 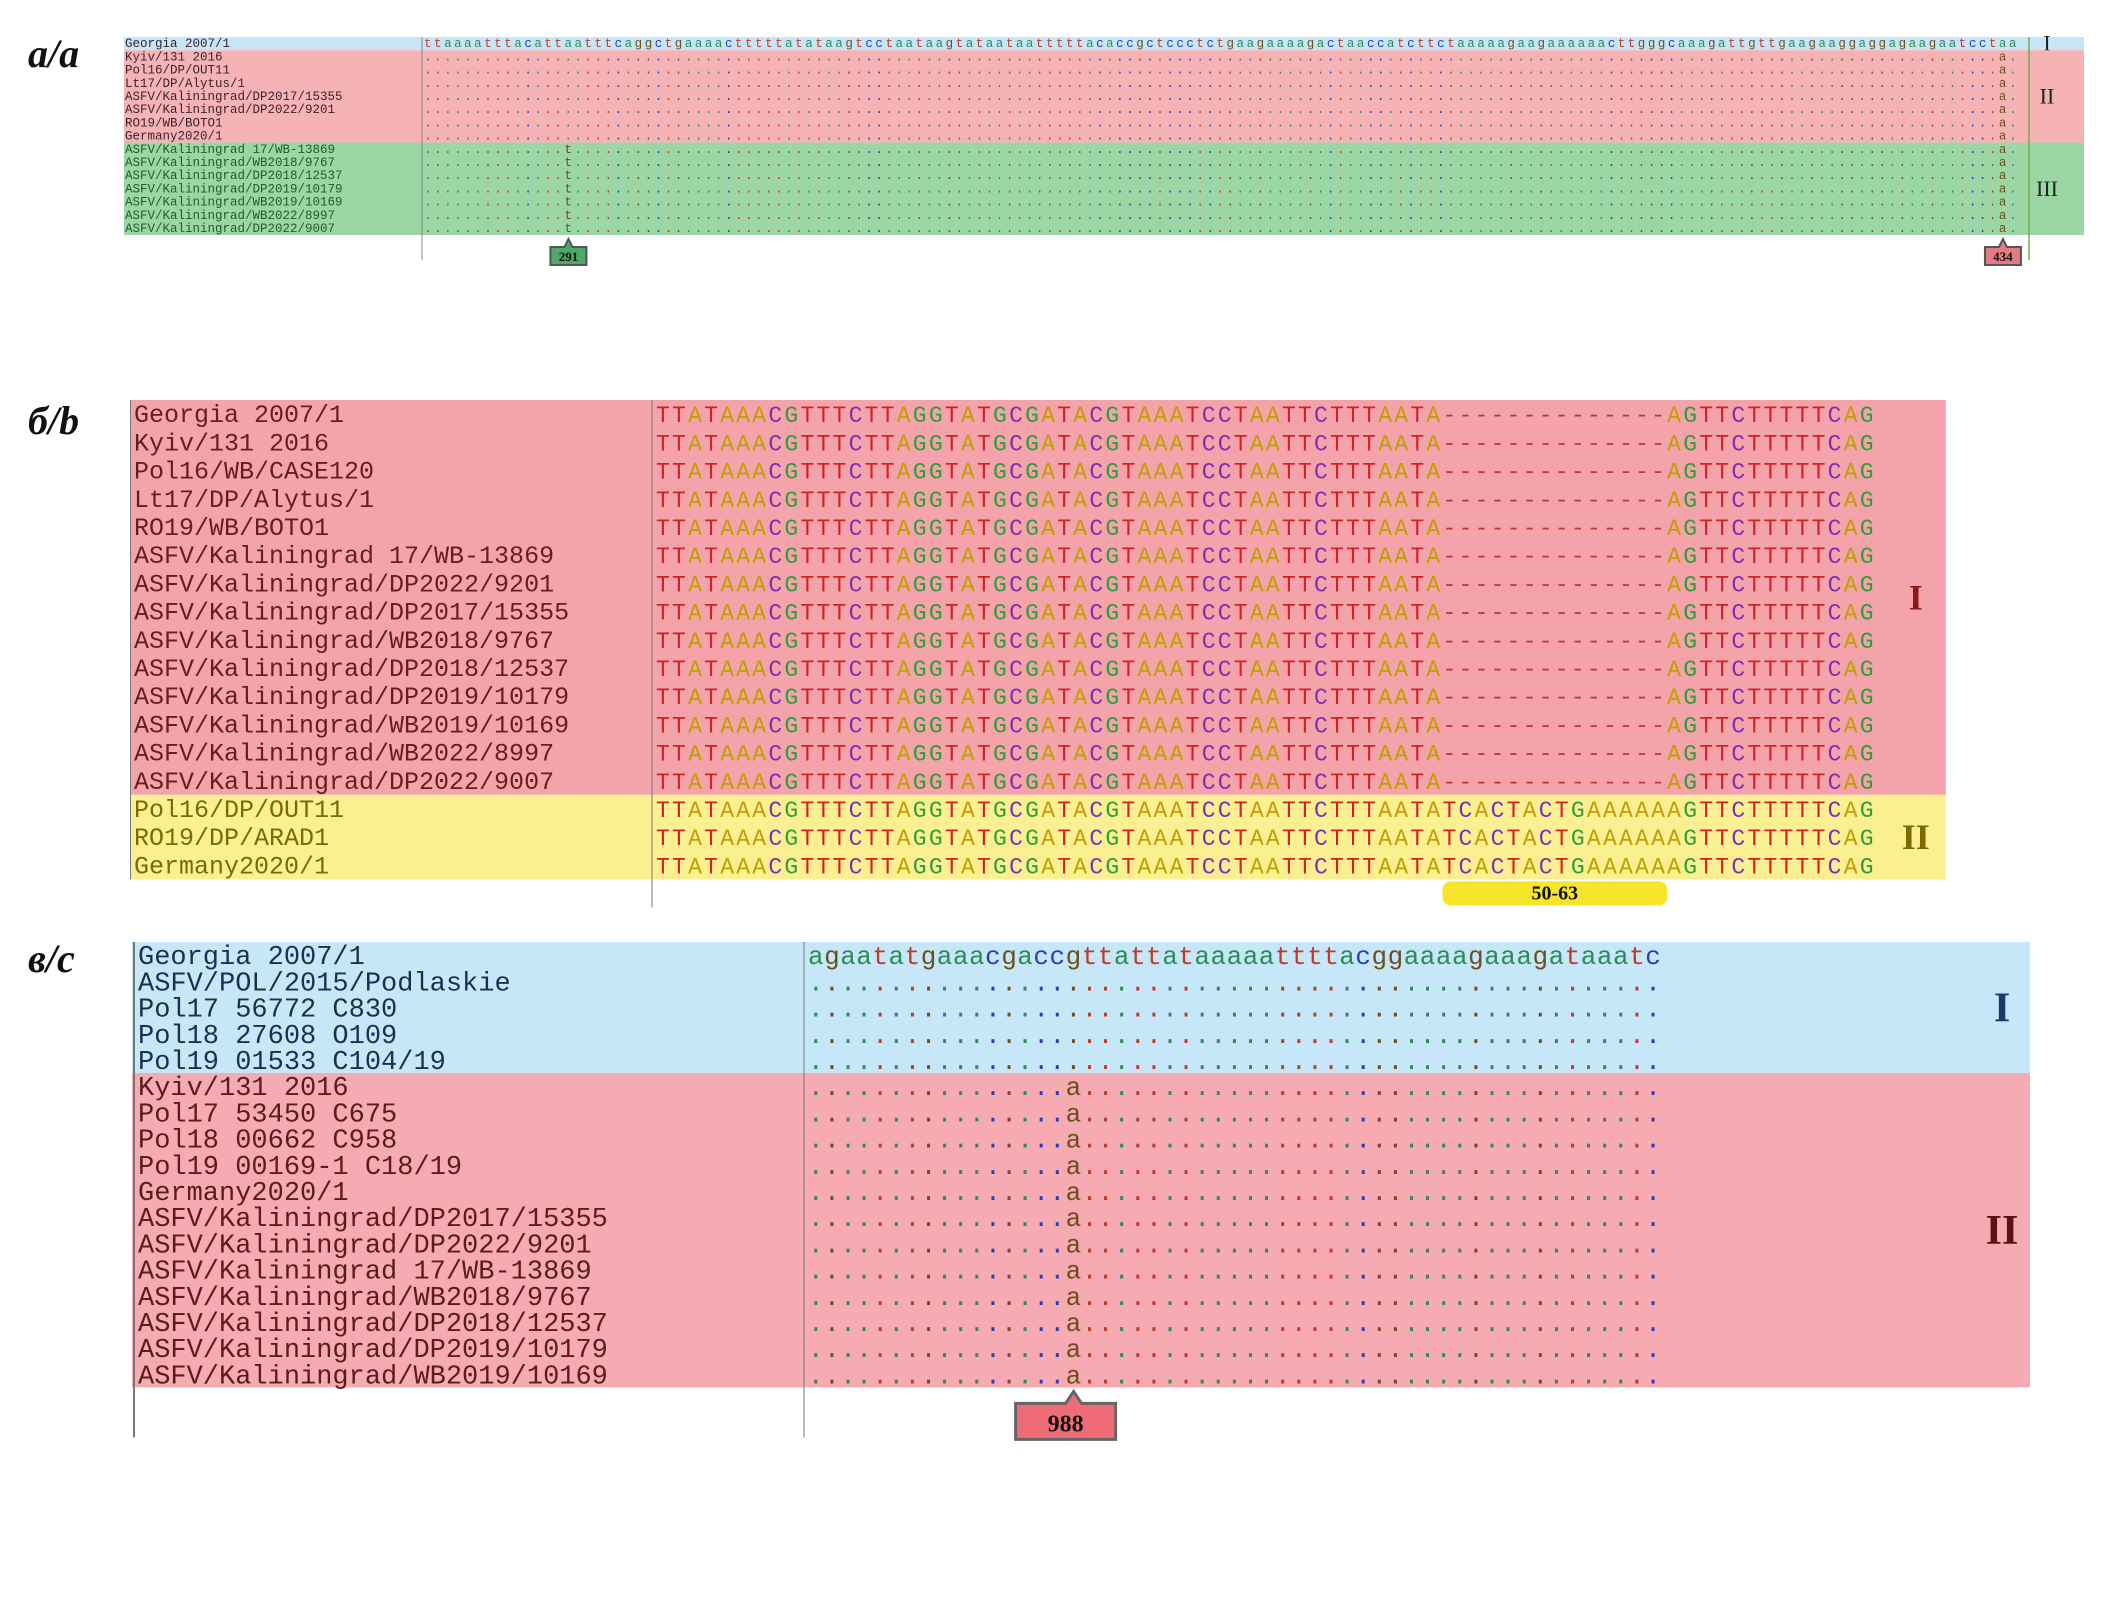 What do you see at coordinates (1180, 44) in the screenshot?
I see `nucleotide-a: c` at bounding box center [1180, 44].